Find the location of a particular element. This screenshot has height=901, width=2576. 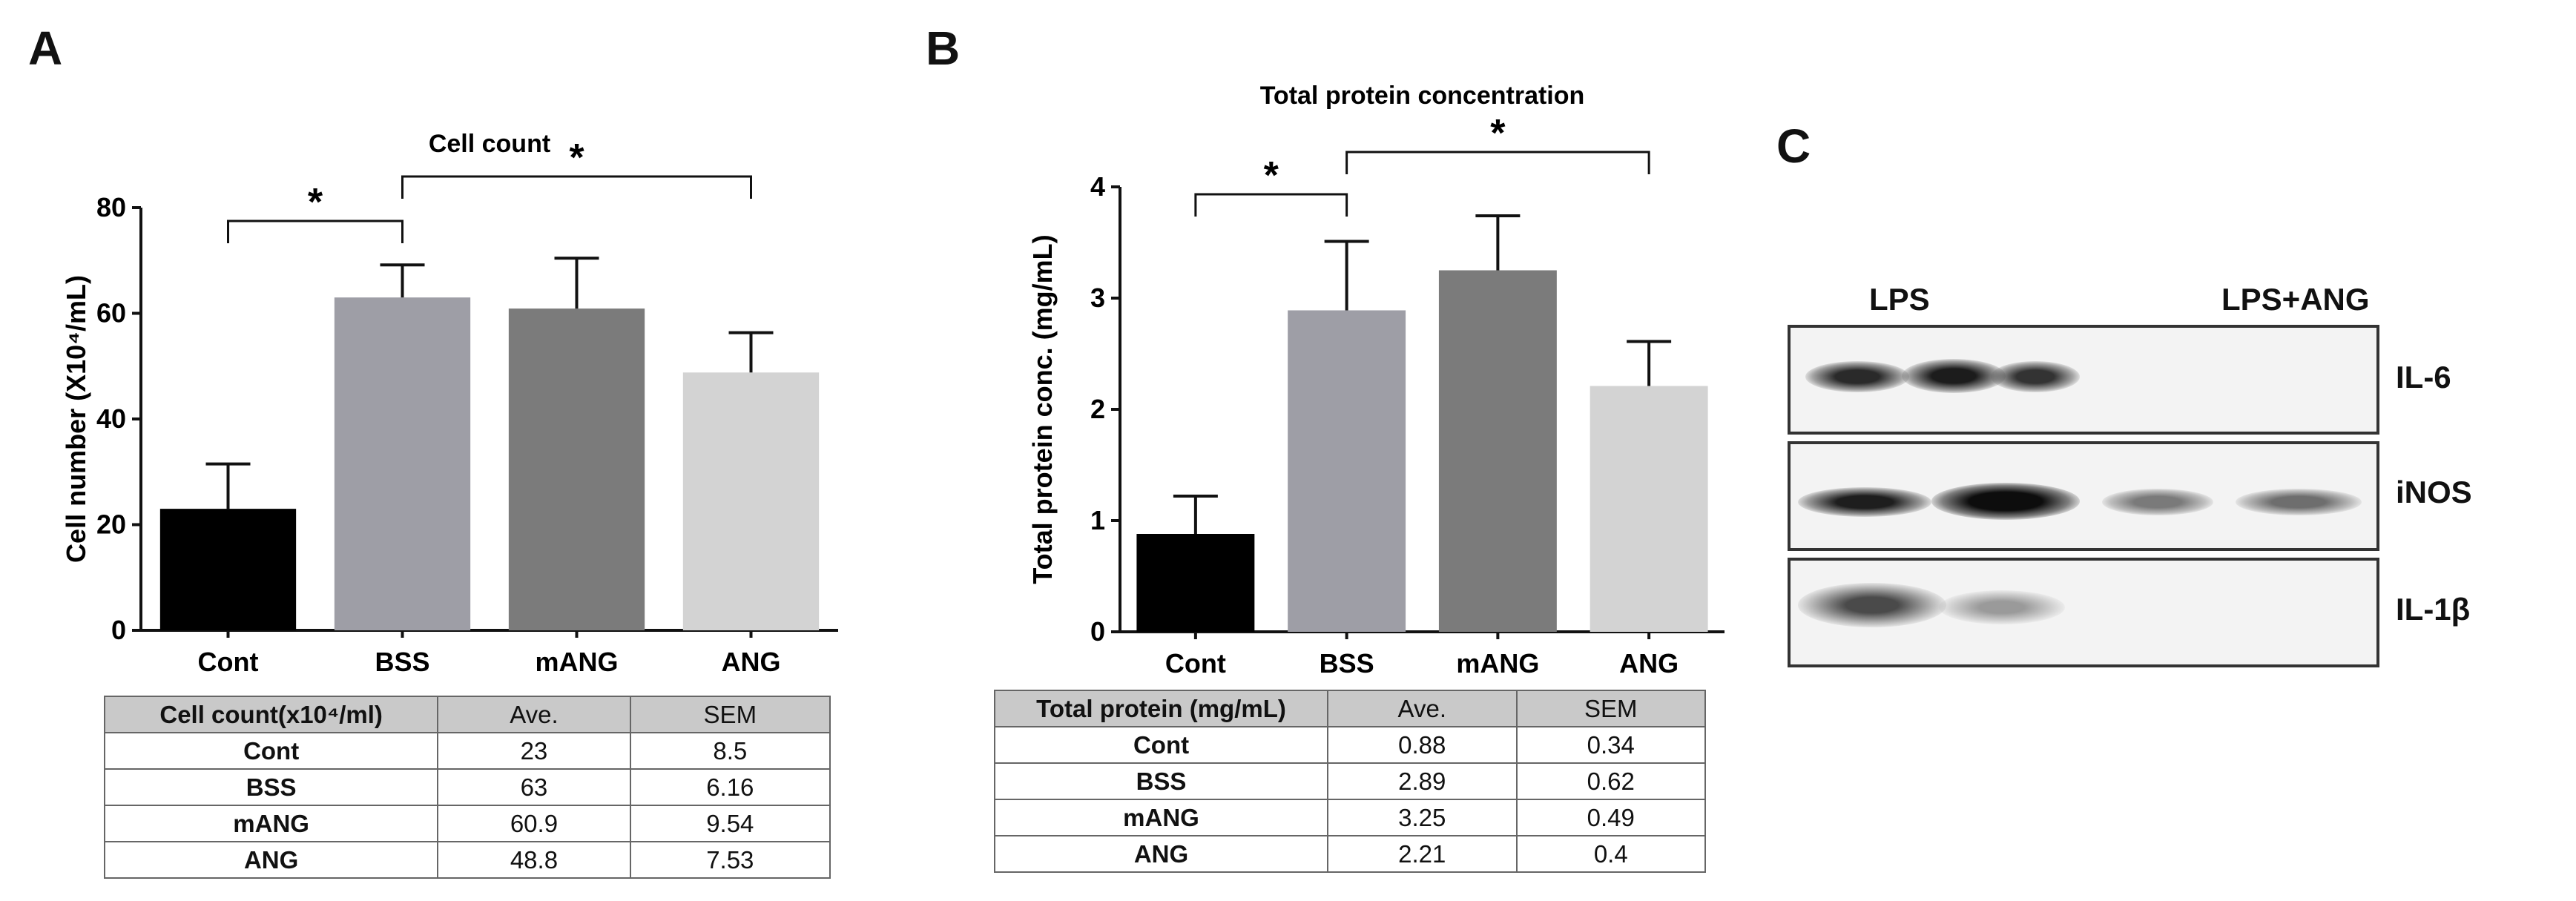

y-tick-label: 60 is located at coordinates (111, 313).